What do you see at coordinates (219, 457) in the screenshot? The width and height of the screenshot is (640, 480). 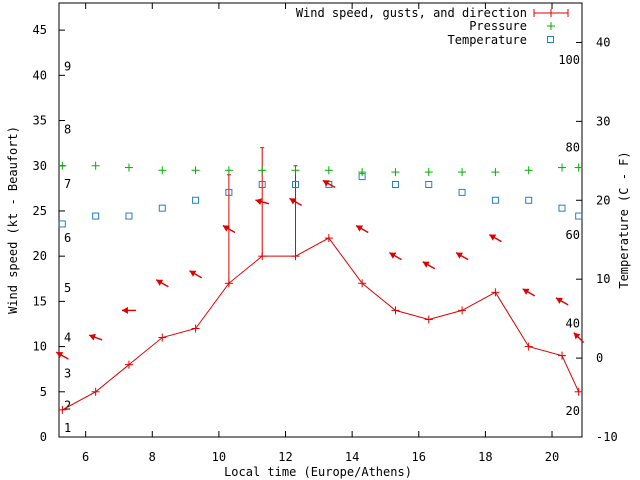 I see `x-tick-label-10: 10` at bounding box center [219, 457].